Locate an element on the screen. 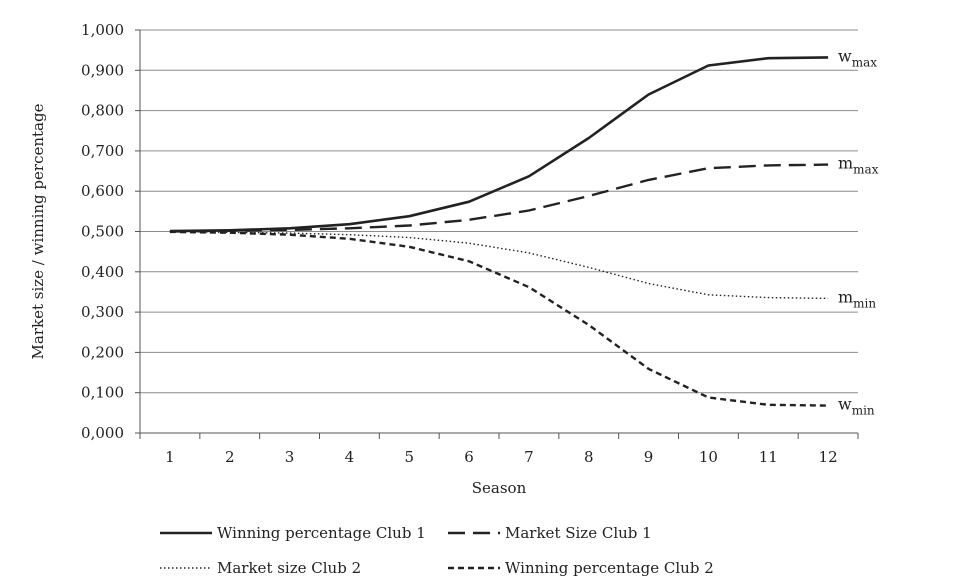  legend-label: Market size Club 2 is located at coordinates (289, 568).